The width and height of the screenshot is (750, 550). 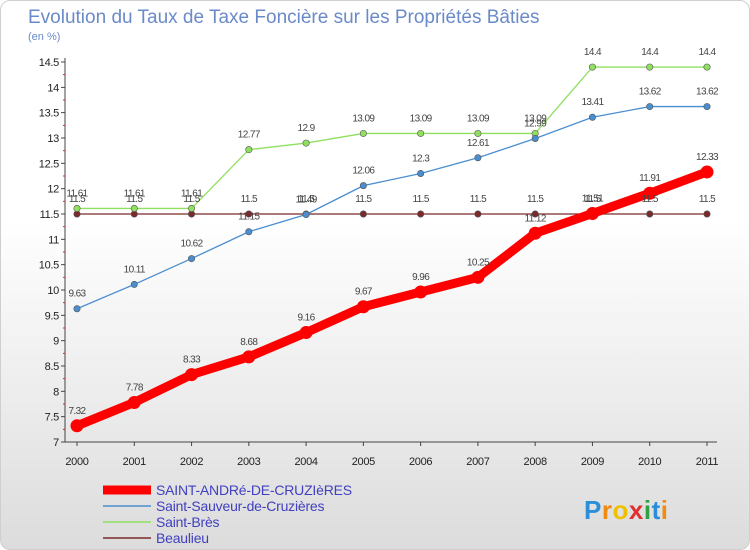 What do you see at coordinates (421, 158) in the screenshot?
I see `data-label: 12.3` at bounding box center [421, 158].